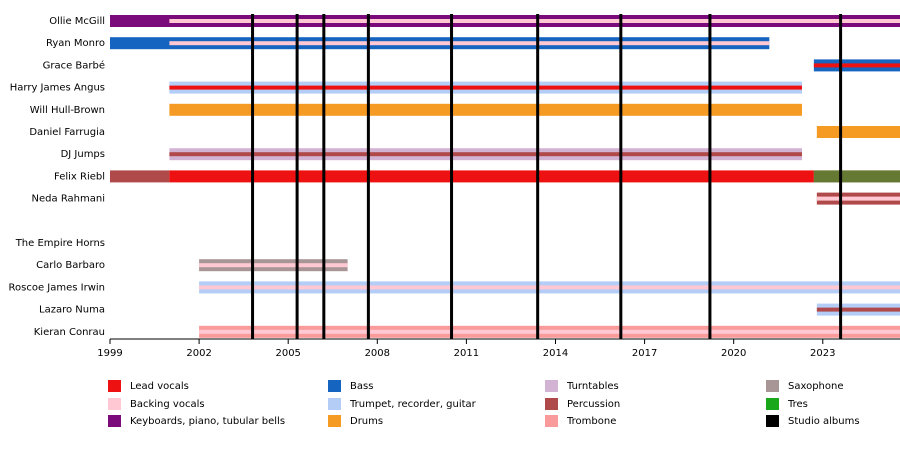 This screenshot has height=457, width=900. What do you see at coordinates (797, 404) in the screenshot?
I see `legend-label: Tres` at bounding box center [797, 404].